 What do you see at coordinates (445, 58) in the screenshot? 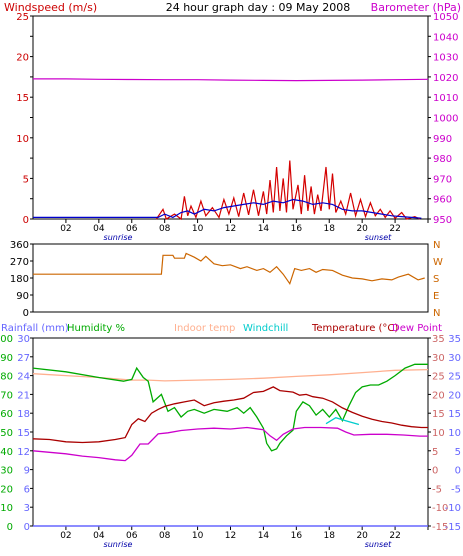
I see `barometer-tick-label: 1030` at bounding box center [445, 58].